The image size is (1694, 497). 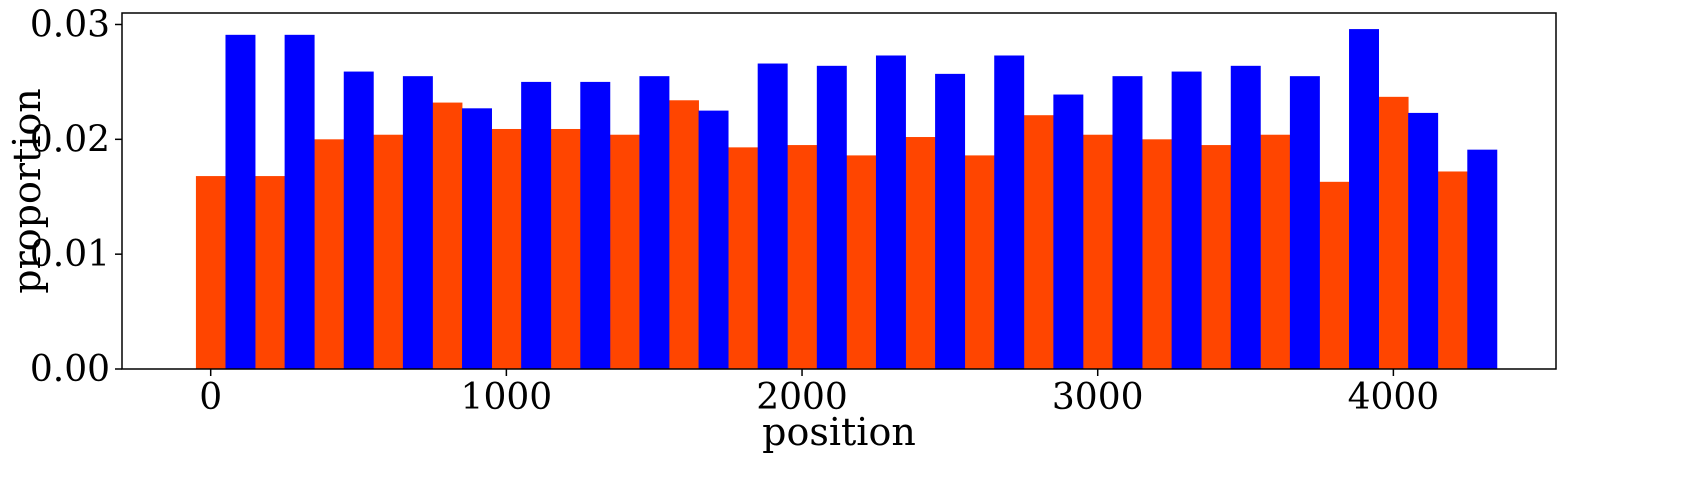 What do you see at coordinates (1127, 223) in the screenshot?
I see `bar-series2-bin15` at bounding box center [1127, 223].